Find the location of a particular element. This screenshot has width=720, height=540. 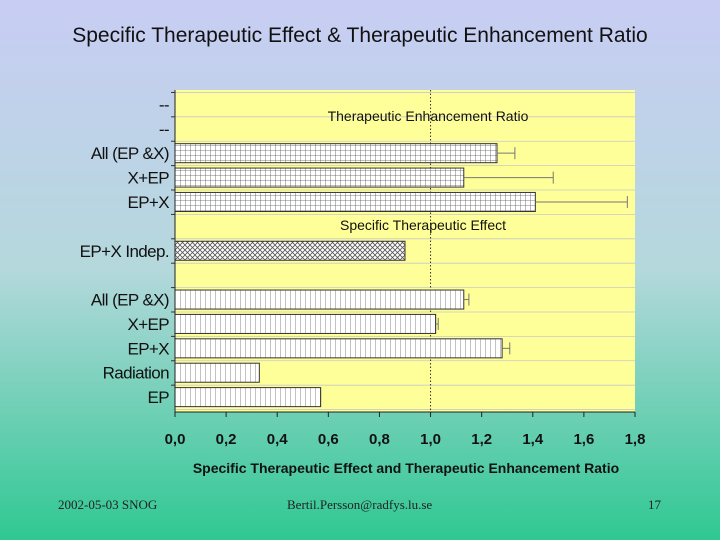

x-tick-label: 0,8 is located at coordinates (379, 439).